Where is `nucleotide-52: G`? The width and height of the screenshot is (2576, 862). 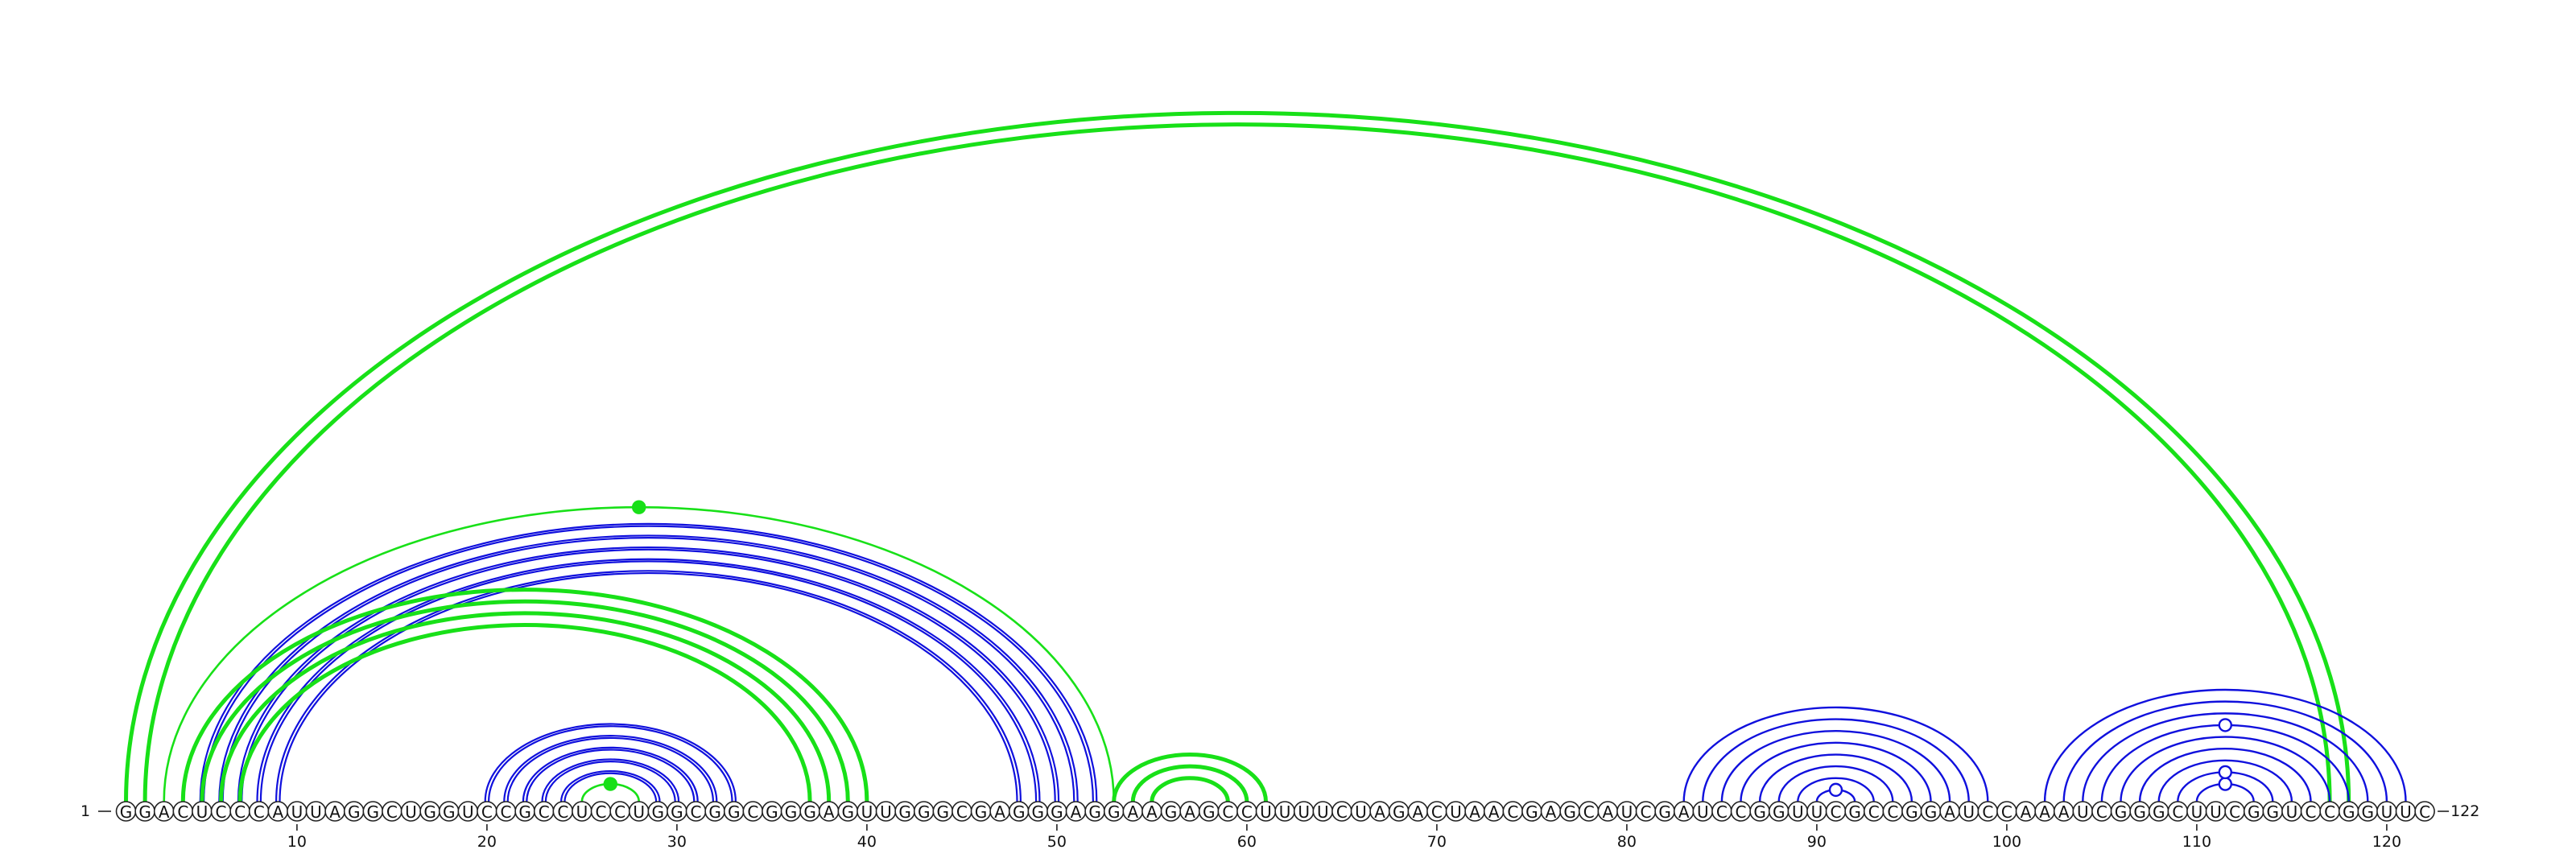 nucleotide-52: G is located at coordinates (1094, 811).